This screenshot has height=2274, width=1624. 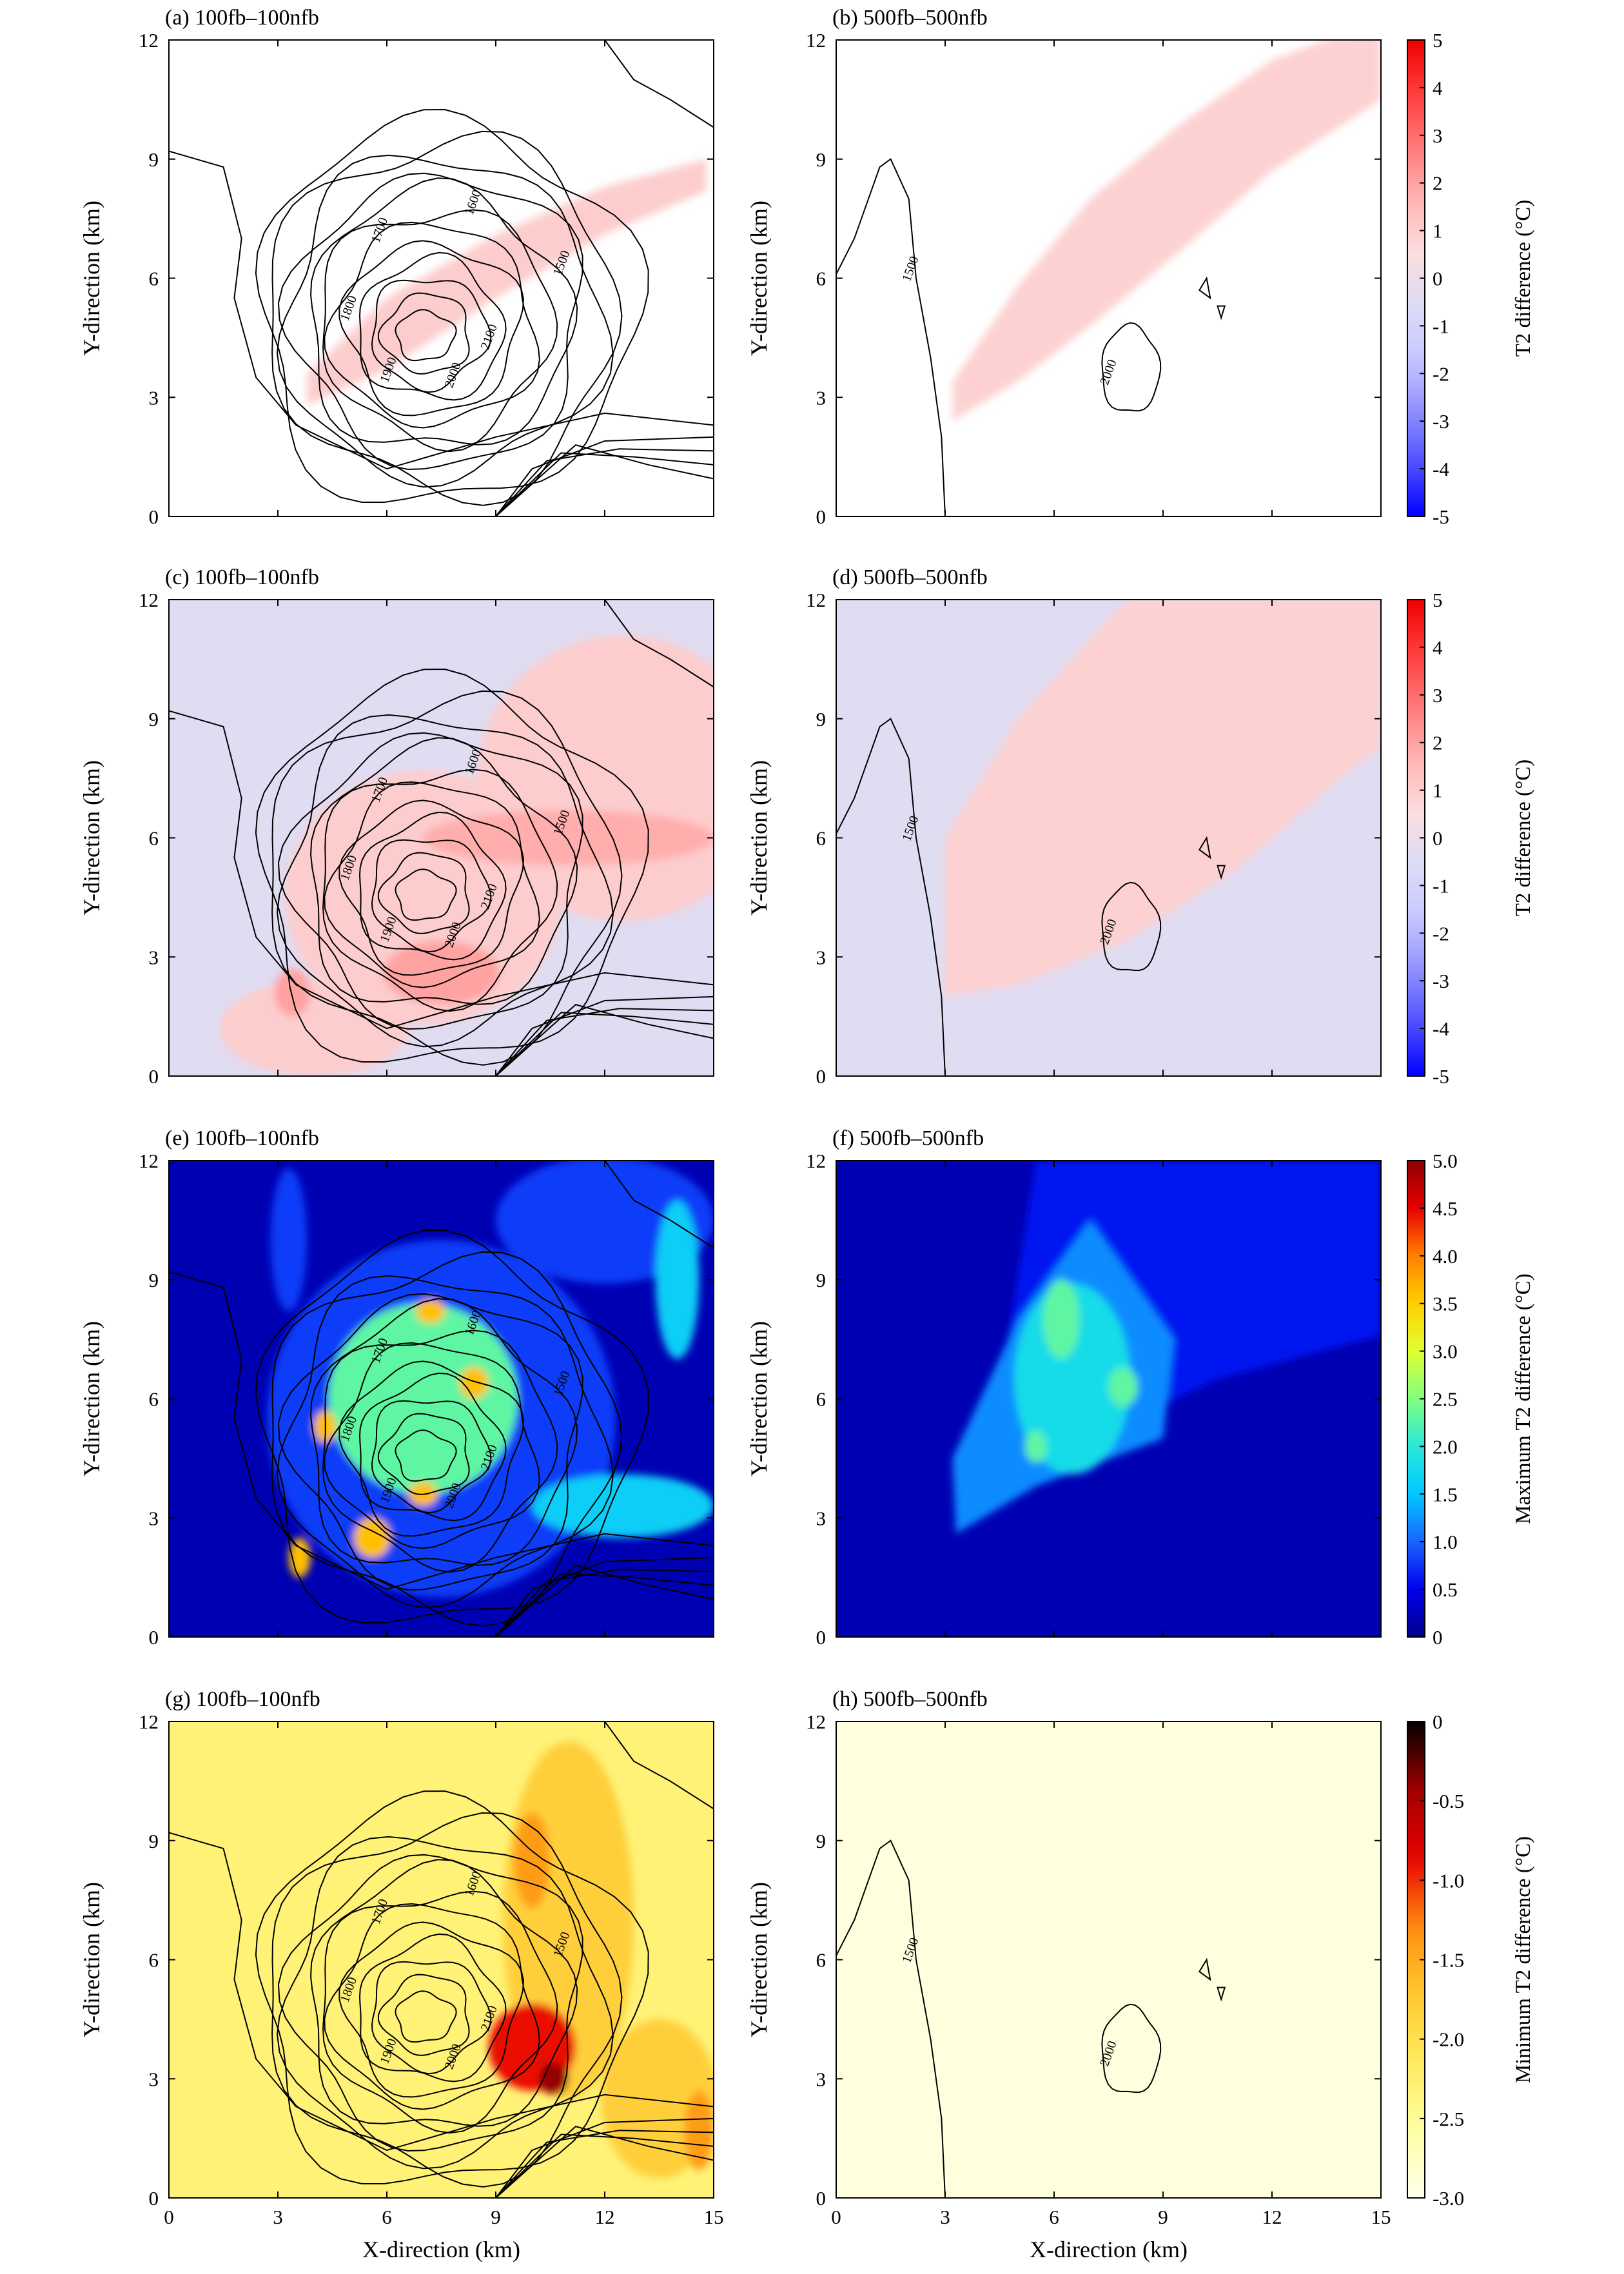 What do you see at coordinates (821, 1399) in the screenshot?
I see `y-tick-label: 6` at bounding box center [821, 1399].